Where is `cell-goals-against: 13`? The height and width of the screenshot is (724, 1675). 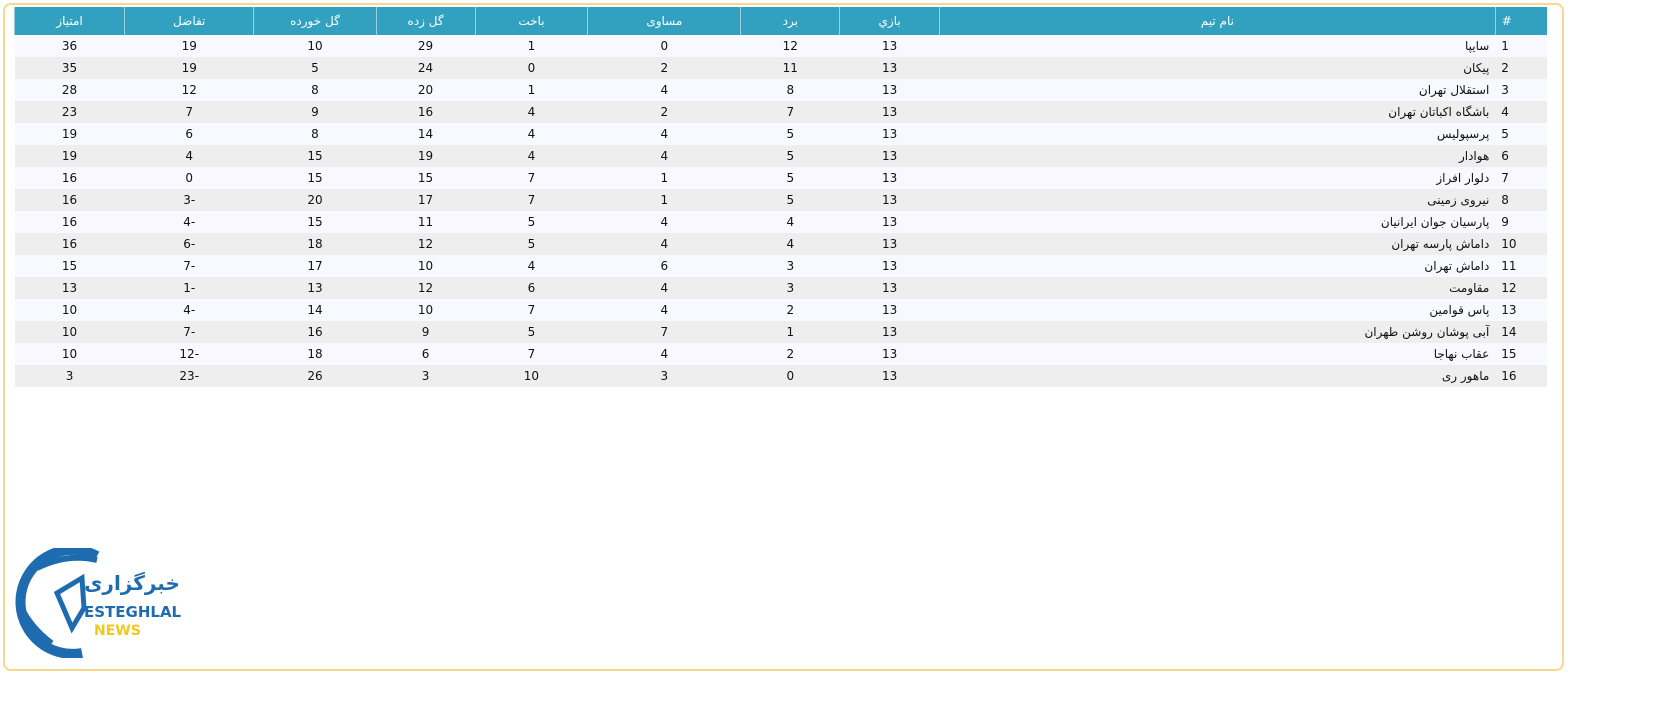
cell-goals-against: 13 is located at coordinates (314, 288).